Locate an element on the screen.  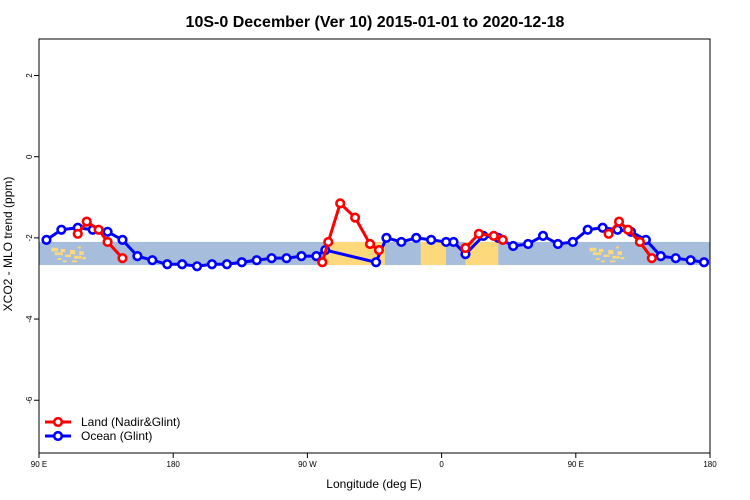
x-tick-label: 0 is located at coordinates (441, 464).